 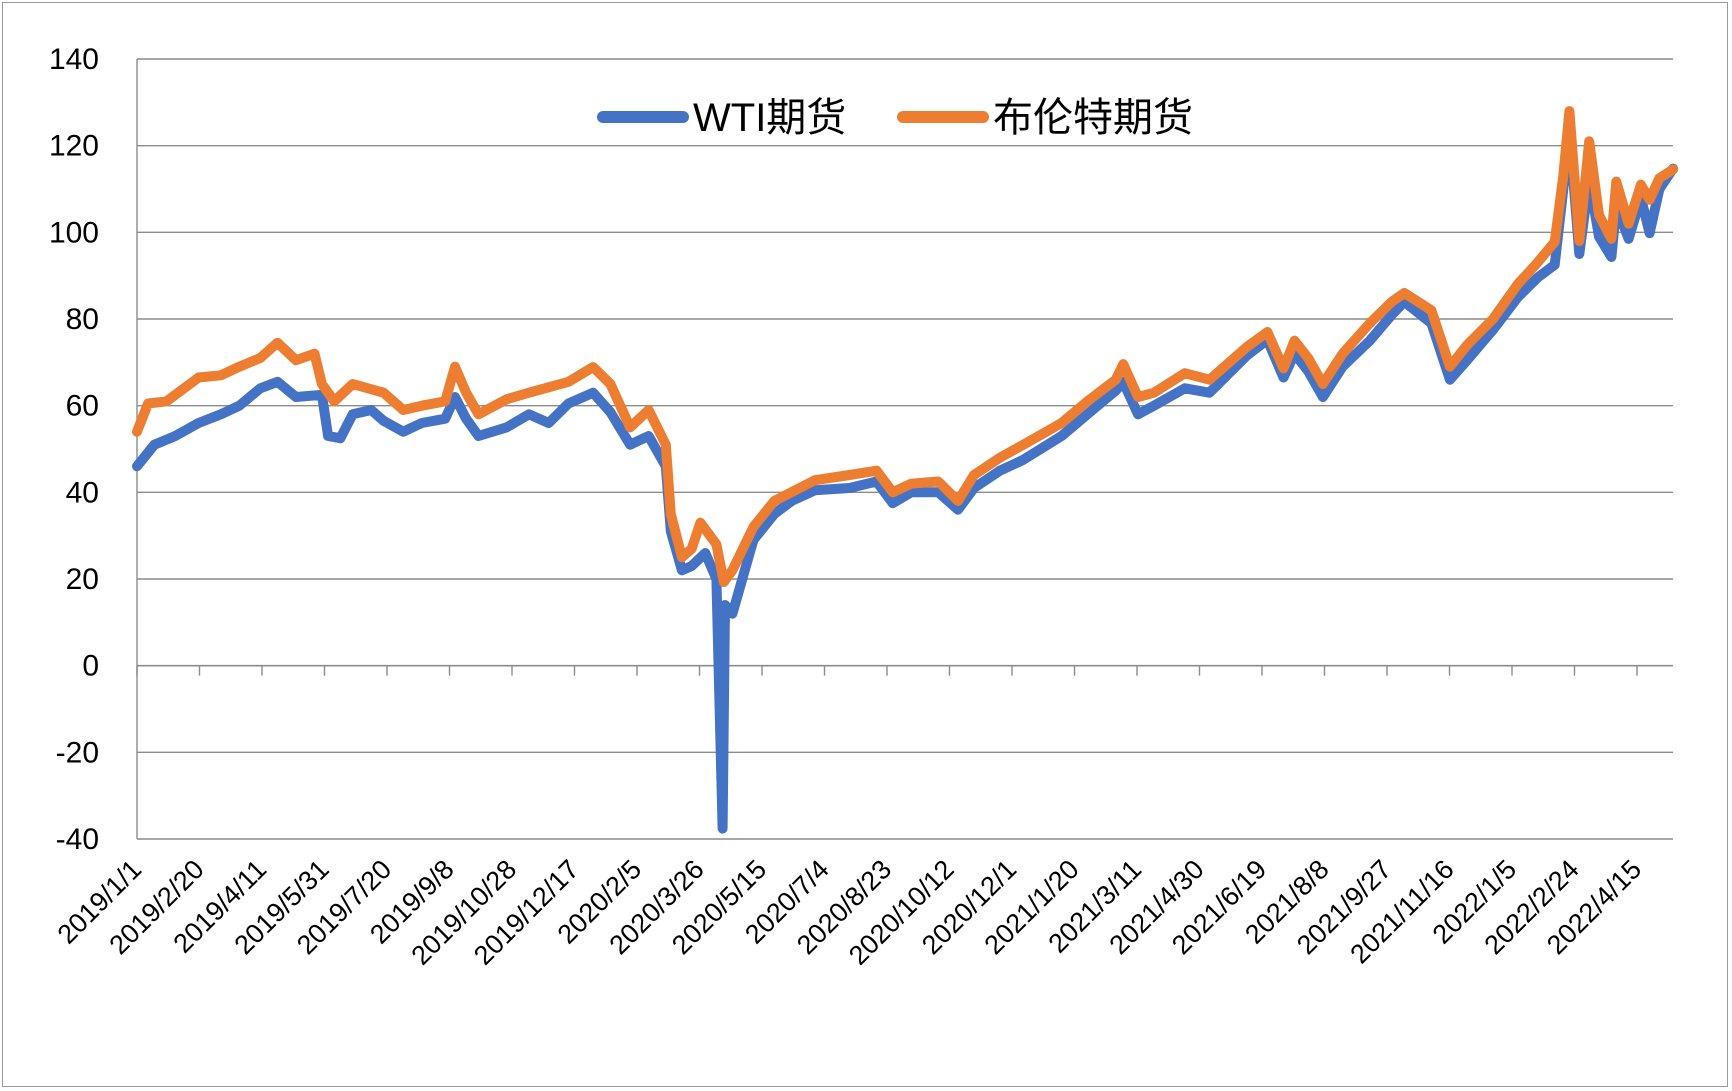 I want to click on legend-item-brent: 布伦特期货, so click(x=1045, y=118).